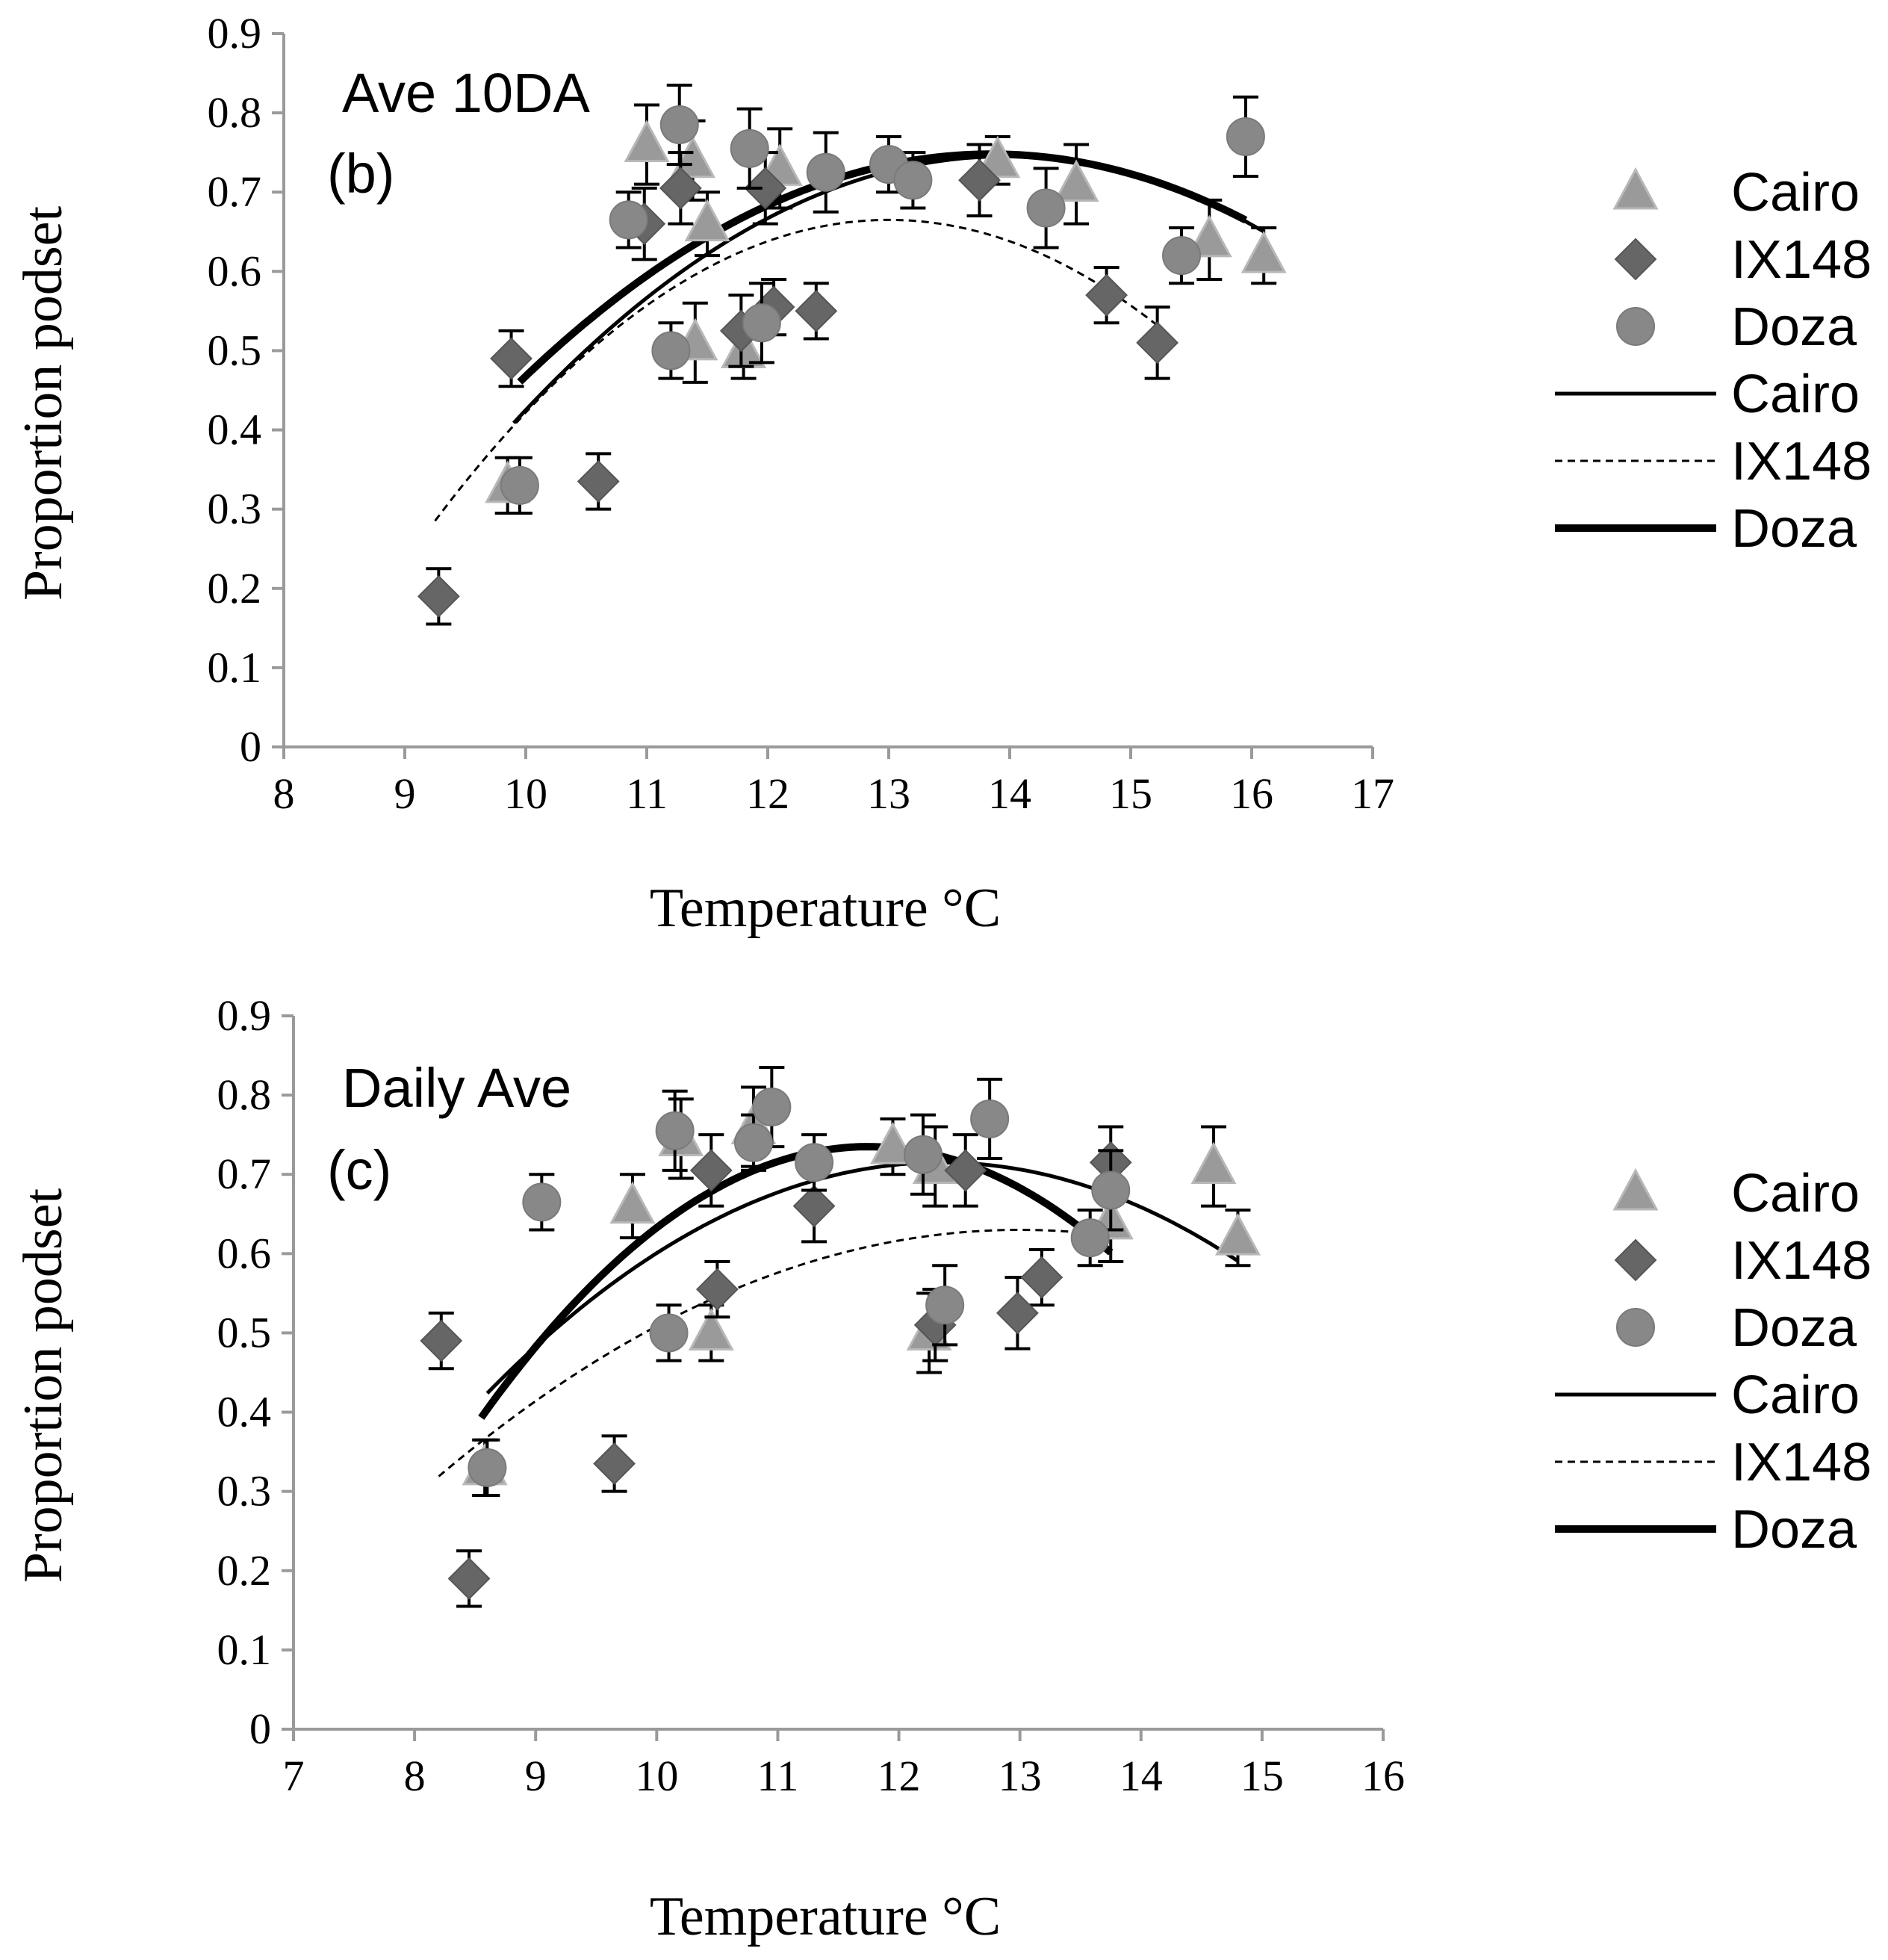 The width and height of the screenshot is (1888, 1960). I want to click on panel-b-x-tick-label: 15, so click(1130, 794).